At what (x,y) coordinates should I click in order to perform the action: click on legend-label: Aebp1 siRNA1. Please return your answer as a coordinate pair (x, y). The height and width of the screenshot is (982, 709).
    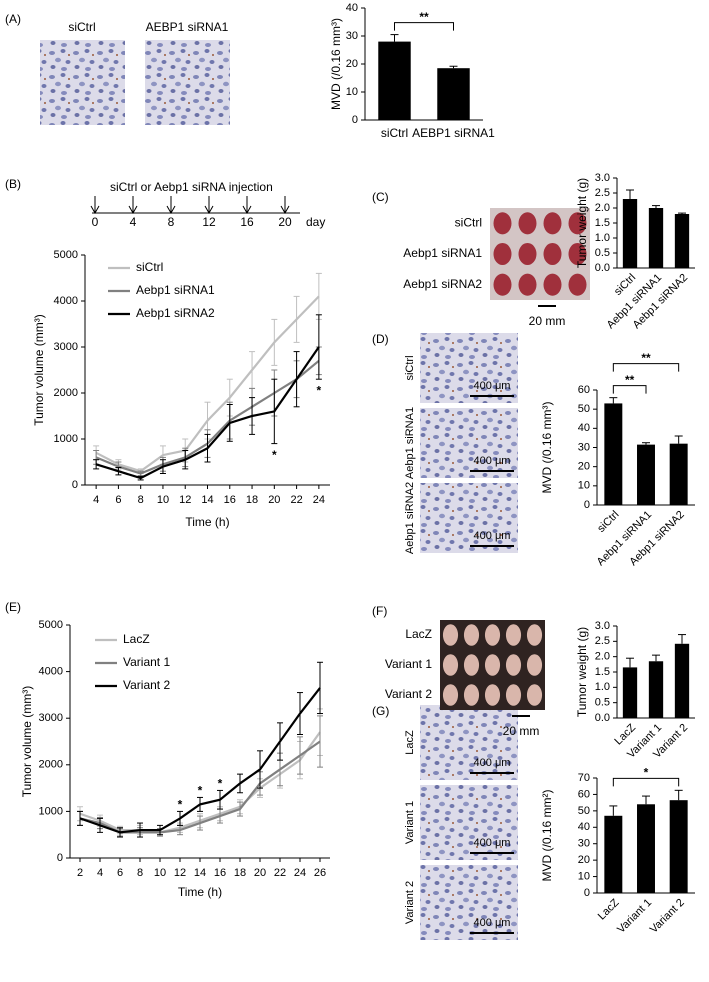
    Looking at the image, I should click on (175, 290).